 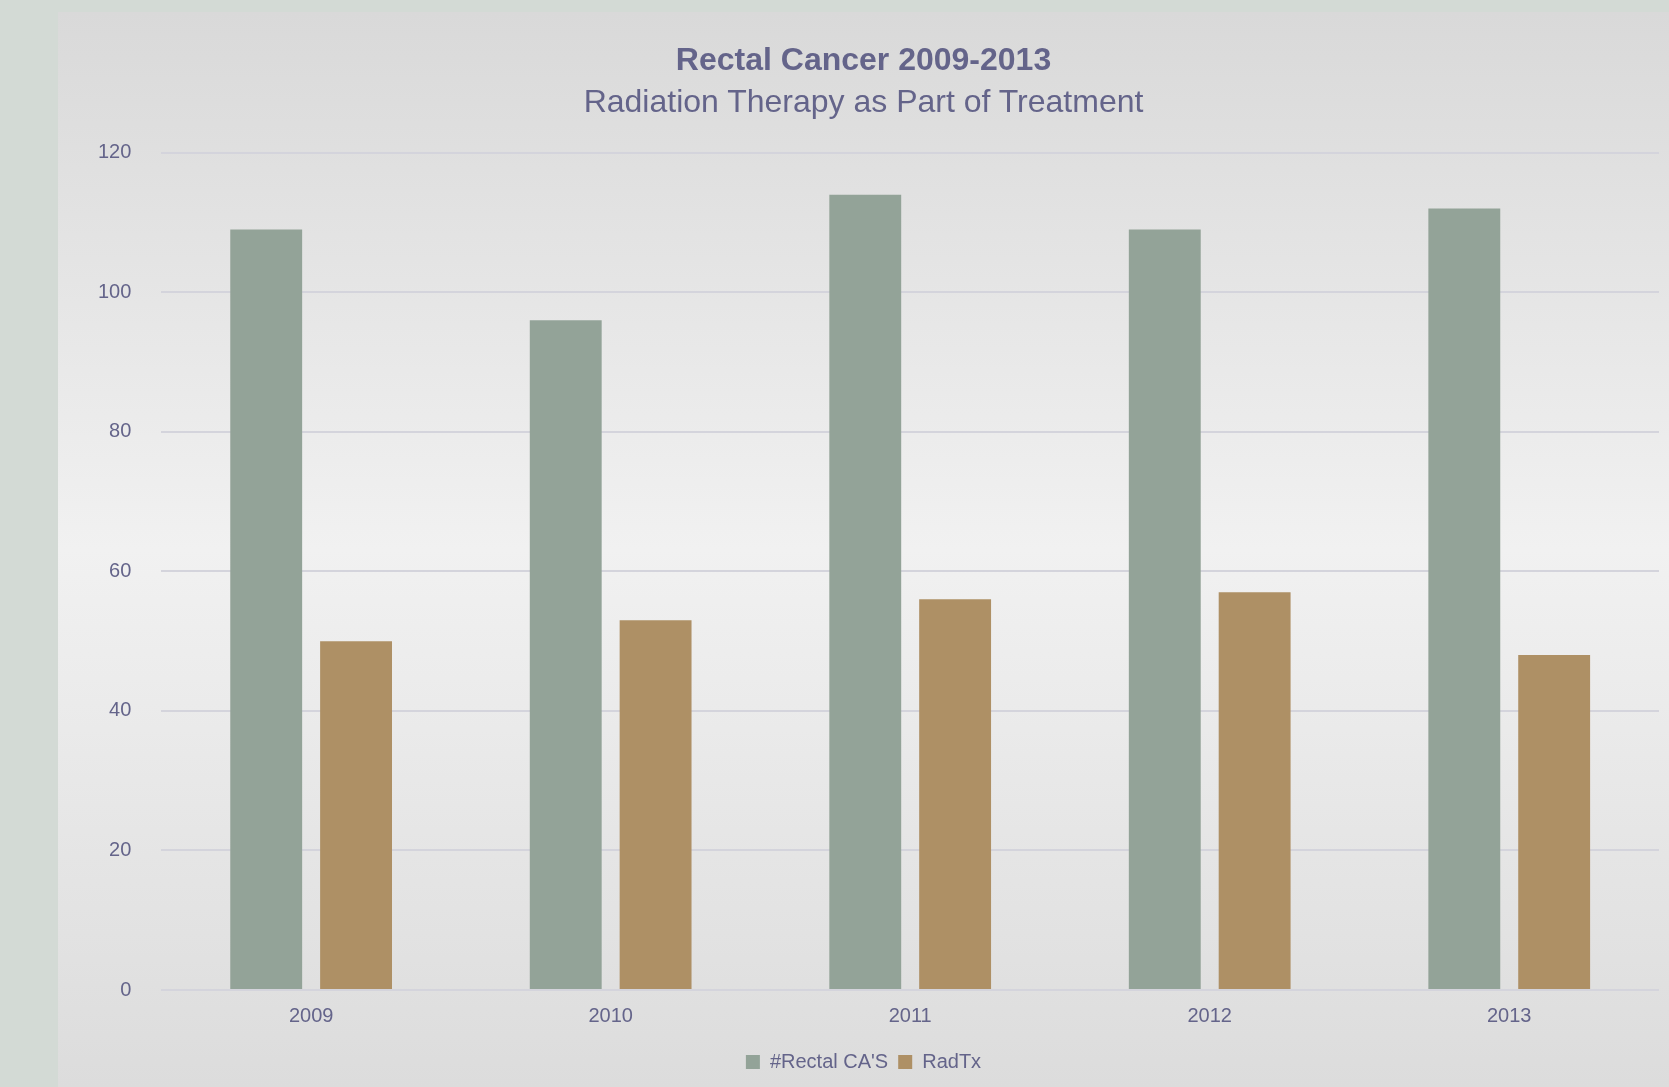 I want to click on legend-label: RadTx, so click(x=952, y=1060).